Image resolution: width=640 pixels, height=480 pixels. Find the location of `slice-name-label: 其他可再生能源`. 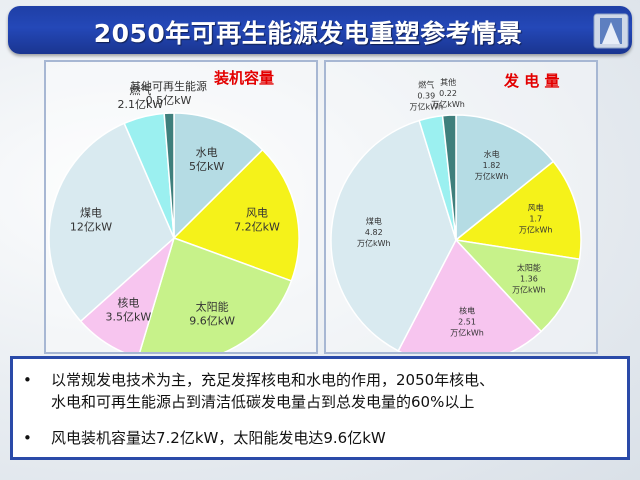

slice-name-label: 其他可再生能源 is located at coordinates (168, 86).